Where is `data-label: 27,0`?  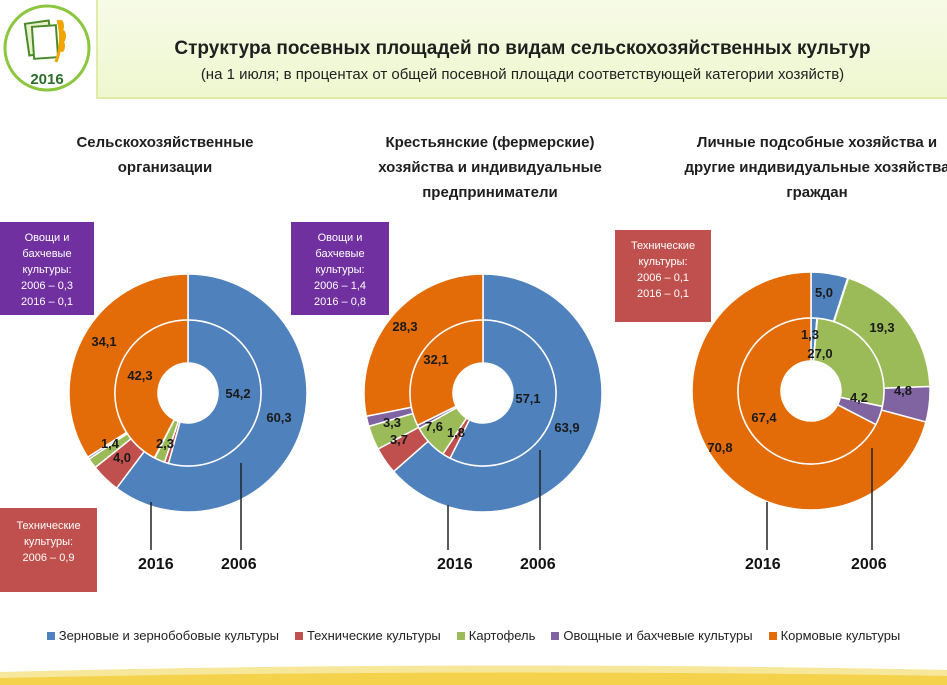
data-label: 27,0 is located at coordinates (819, 353).